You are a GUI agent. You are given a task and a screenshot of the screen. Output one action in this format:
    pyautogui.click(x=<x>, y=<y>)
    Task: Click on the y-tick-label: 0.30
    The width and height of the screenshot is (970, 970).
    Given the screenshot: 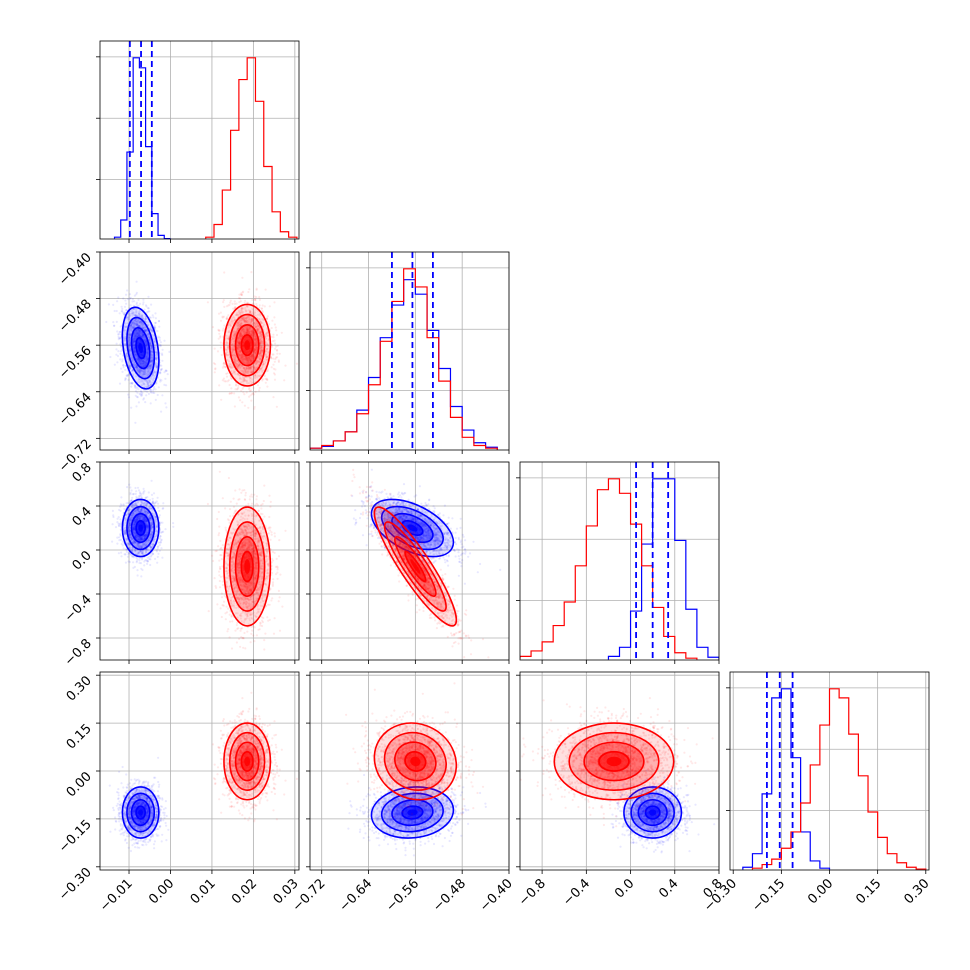 What is the action you would take?
    pyautogui.click(x=79, y=688)
    